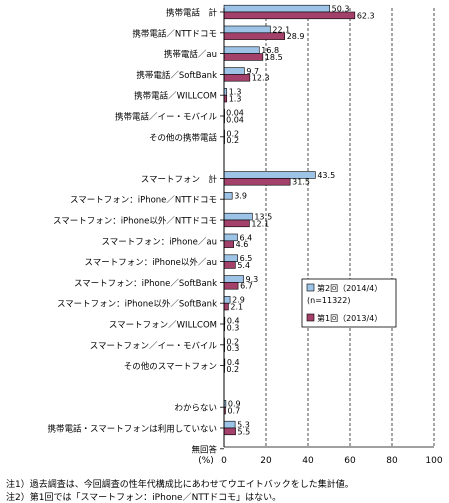 The height and width of the screenshot is (503, 449). Describe the element at coordinates (174, 33) in the screenshot. I see `category-label-1: 携帯電話／NTTドコモ` at that location.